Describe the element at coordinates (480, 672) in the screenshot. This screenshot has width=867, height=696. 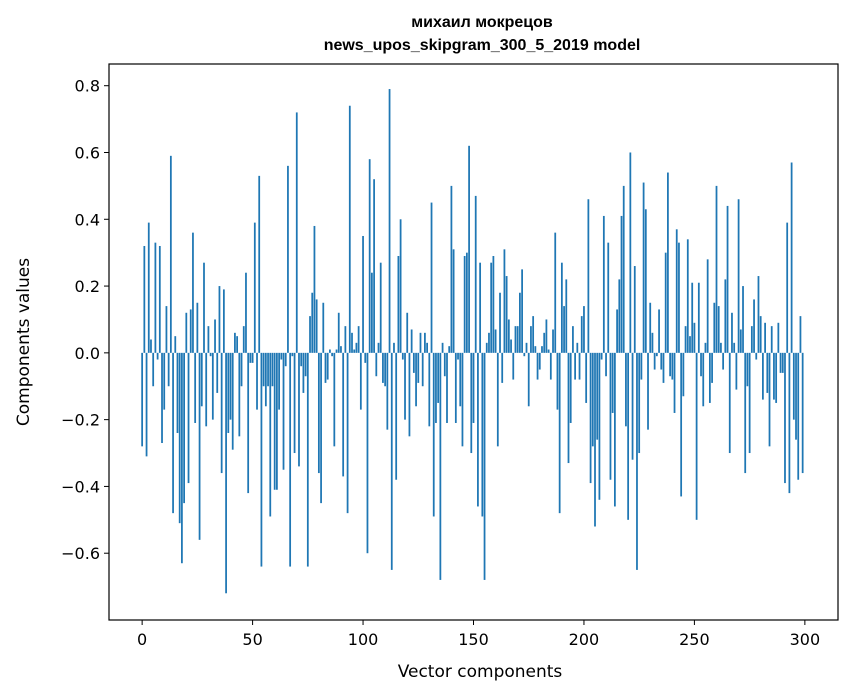
I see `x-axis-label: Vector components` at that location.